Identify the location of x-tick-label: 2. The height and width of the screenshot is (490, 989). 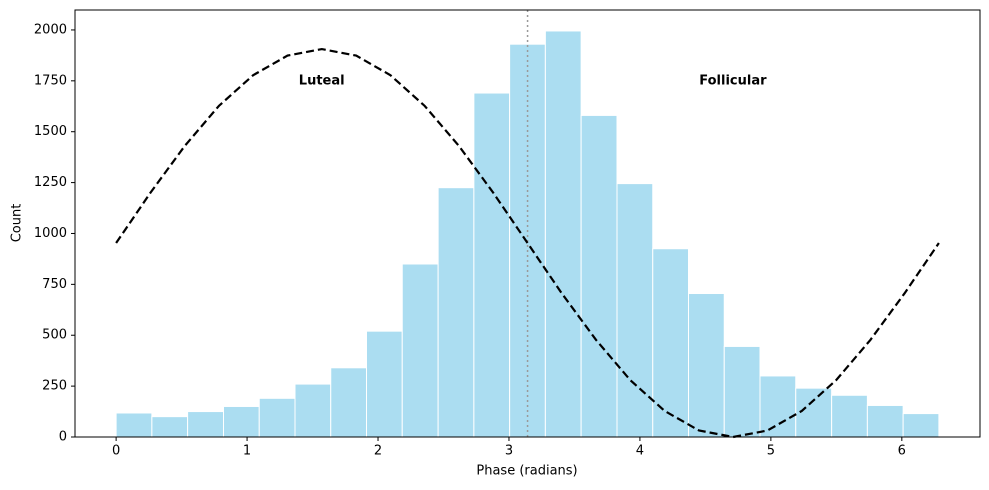
(378, 451).